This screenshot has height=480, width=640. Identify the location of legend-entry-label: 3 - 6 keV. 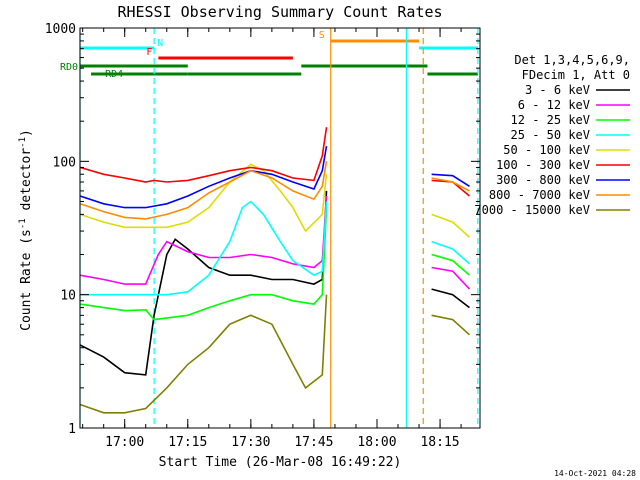
(557, 90).